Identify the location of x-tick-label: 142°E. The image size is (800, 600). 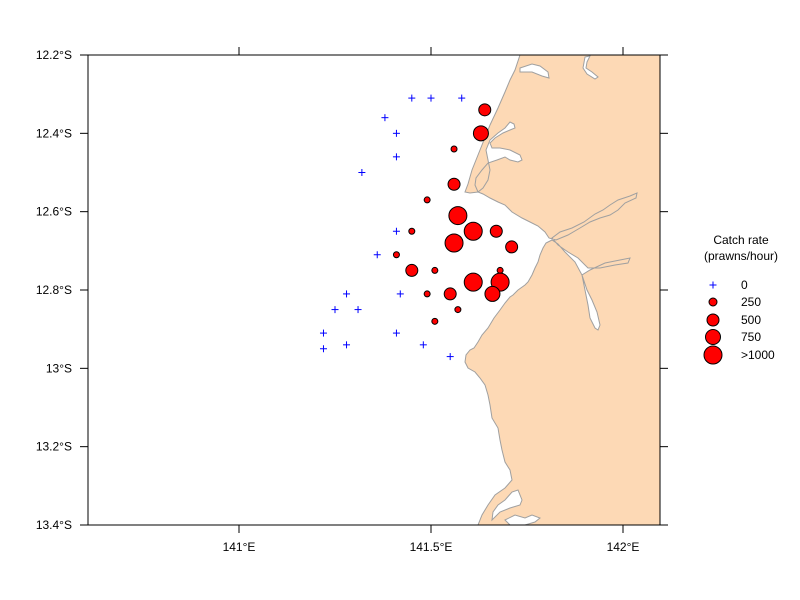
(623, 547).